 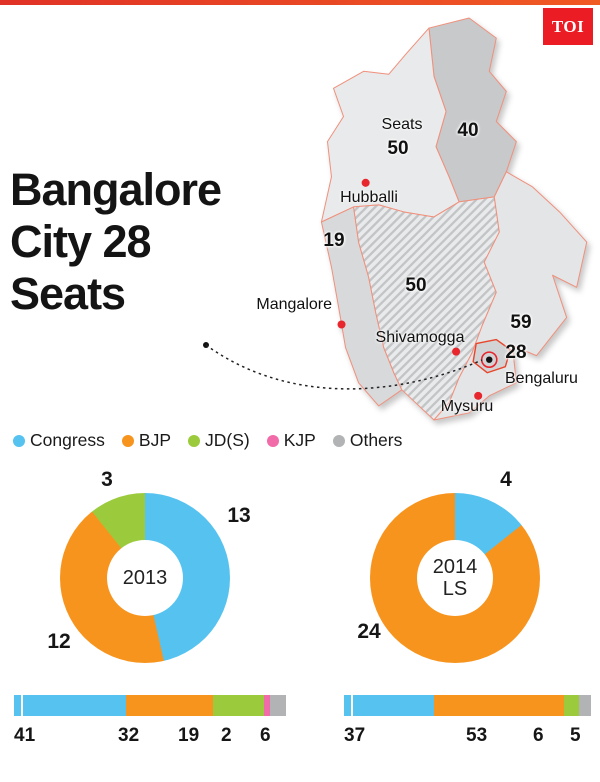 What do you see at coordinates (226, 735) in the screenshot?
I see `bar-2013-value-kjp: 2` at bounding box center [226, 735].